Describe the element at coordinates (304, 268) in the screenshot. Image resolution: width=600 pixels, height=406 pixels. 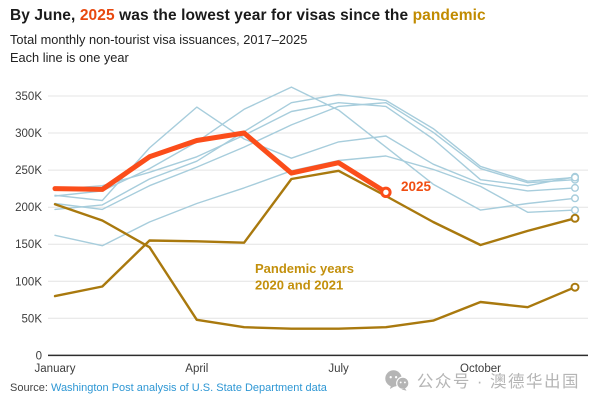
I see `annotation-pandemic-years: Pandemic years` at that location.